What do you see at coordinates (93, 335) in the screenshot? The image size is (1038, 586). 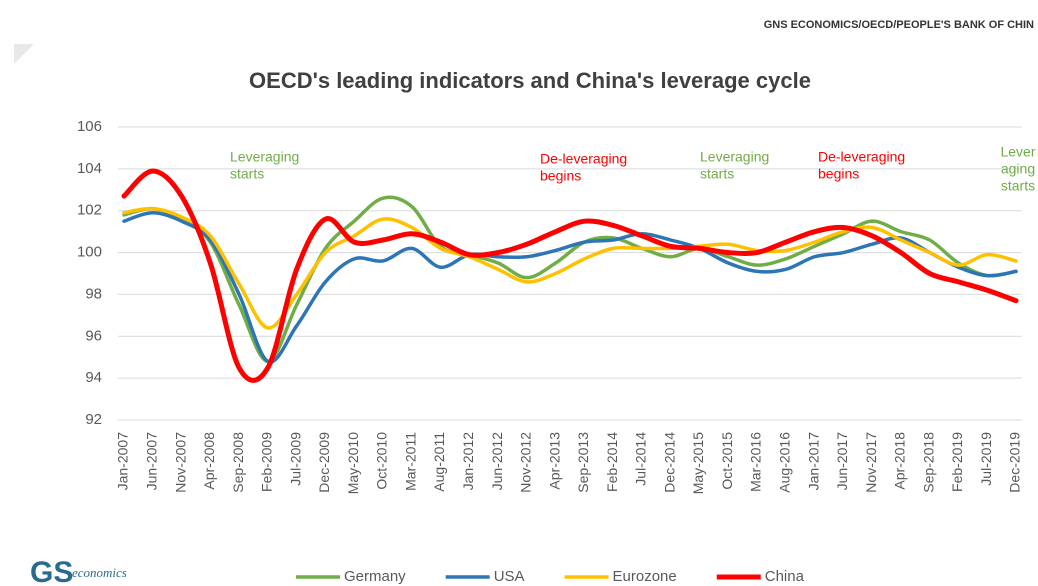 I see `y-tick-label: 96` at bounding box center [93, 335].